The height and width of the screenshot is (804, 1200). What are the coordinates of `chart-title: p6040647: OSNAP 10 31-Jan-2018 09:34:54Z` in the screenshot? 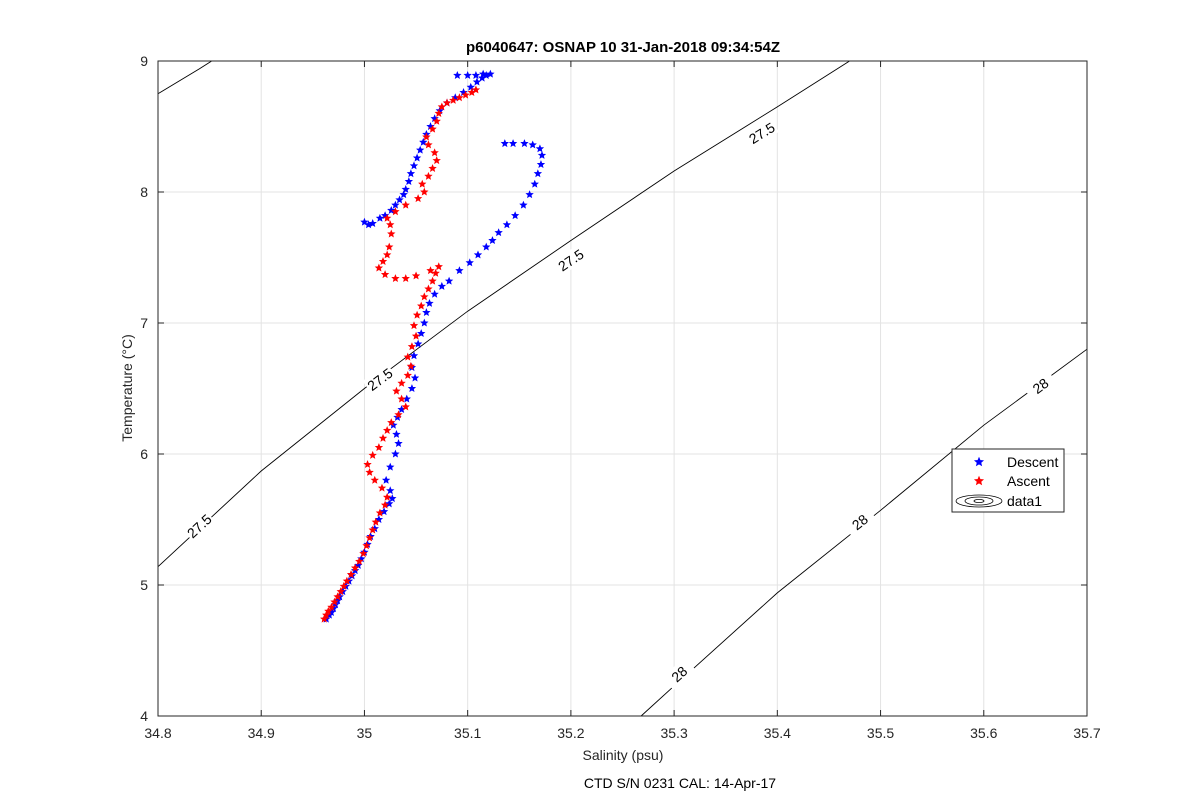 It's located at (623, 47).